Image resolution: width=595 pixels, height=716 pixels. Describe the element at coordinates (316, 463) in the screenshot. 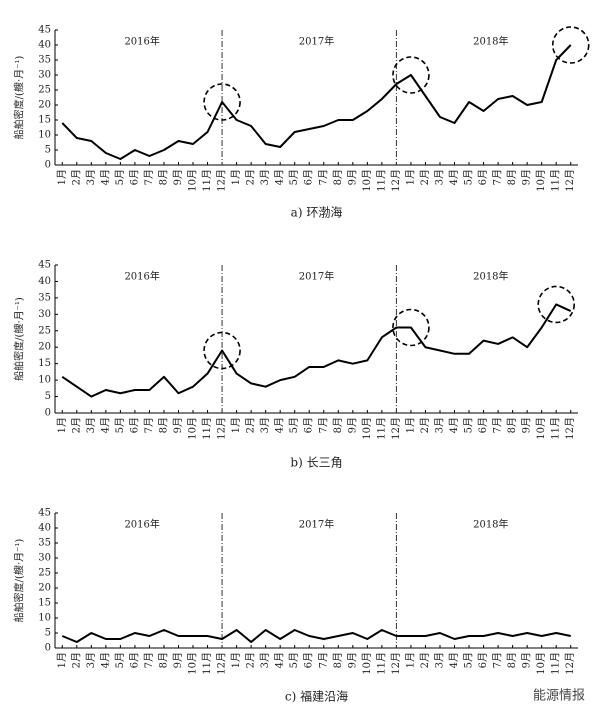

I see `caption: b) 长三角` at that location.